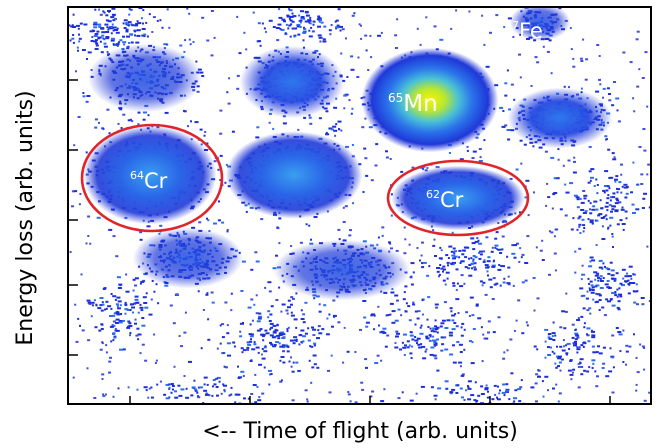 Image resolution: width=665 pixels, height=448 pixels. Describe the element at coordinates (413, 104) in the screenshot. I see `isotope-label-65mn: 65Mn` at that location.